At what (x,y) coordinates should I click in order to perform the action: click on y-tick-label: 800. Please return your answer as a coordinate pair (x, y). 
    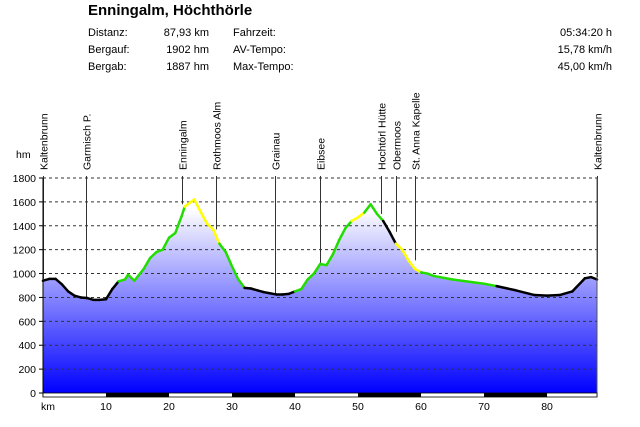
    Looking at the image, I should click on (27, 298).